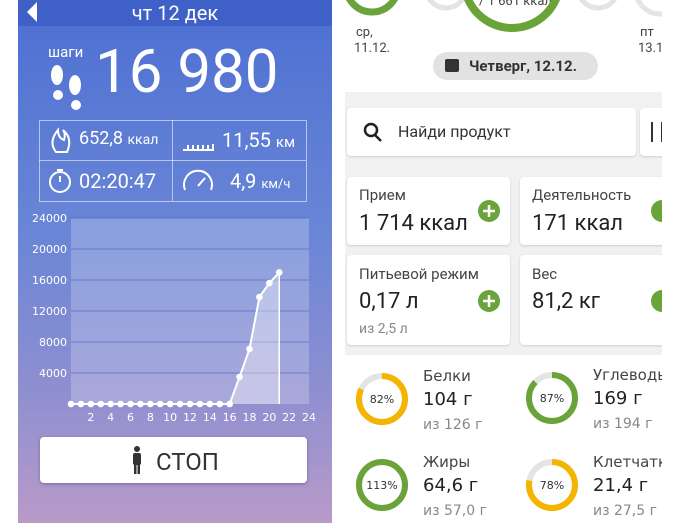 The image size is (680, 523). I want to click on x-tick-label: 8, so click(150, 417).